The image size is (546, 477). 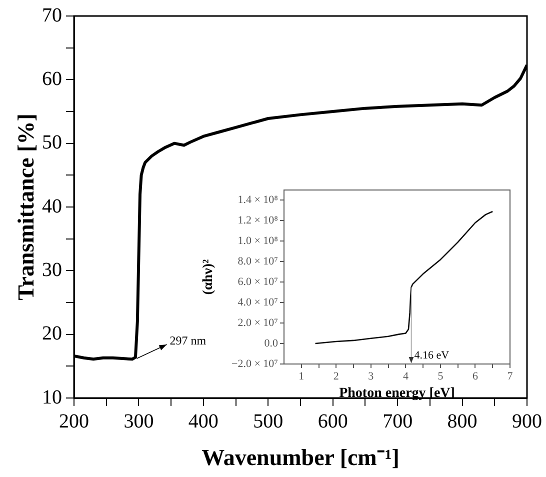 What do you see at coordinates (52, 269) in the screenshot?
I see `y-tick-label: 30` at bounding box center [52, 269].